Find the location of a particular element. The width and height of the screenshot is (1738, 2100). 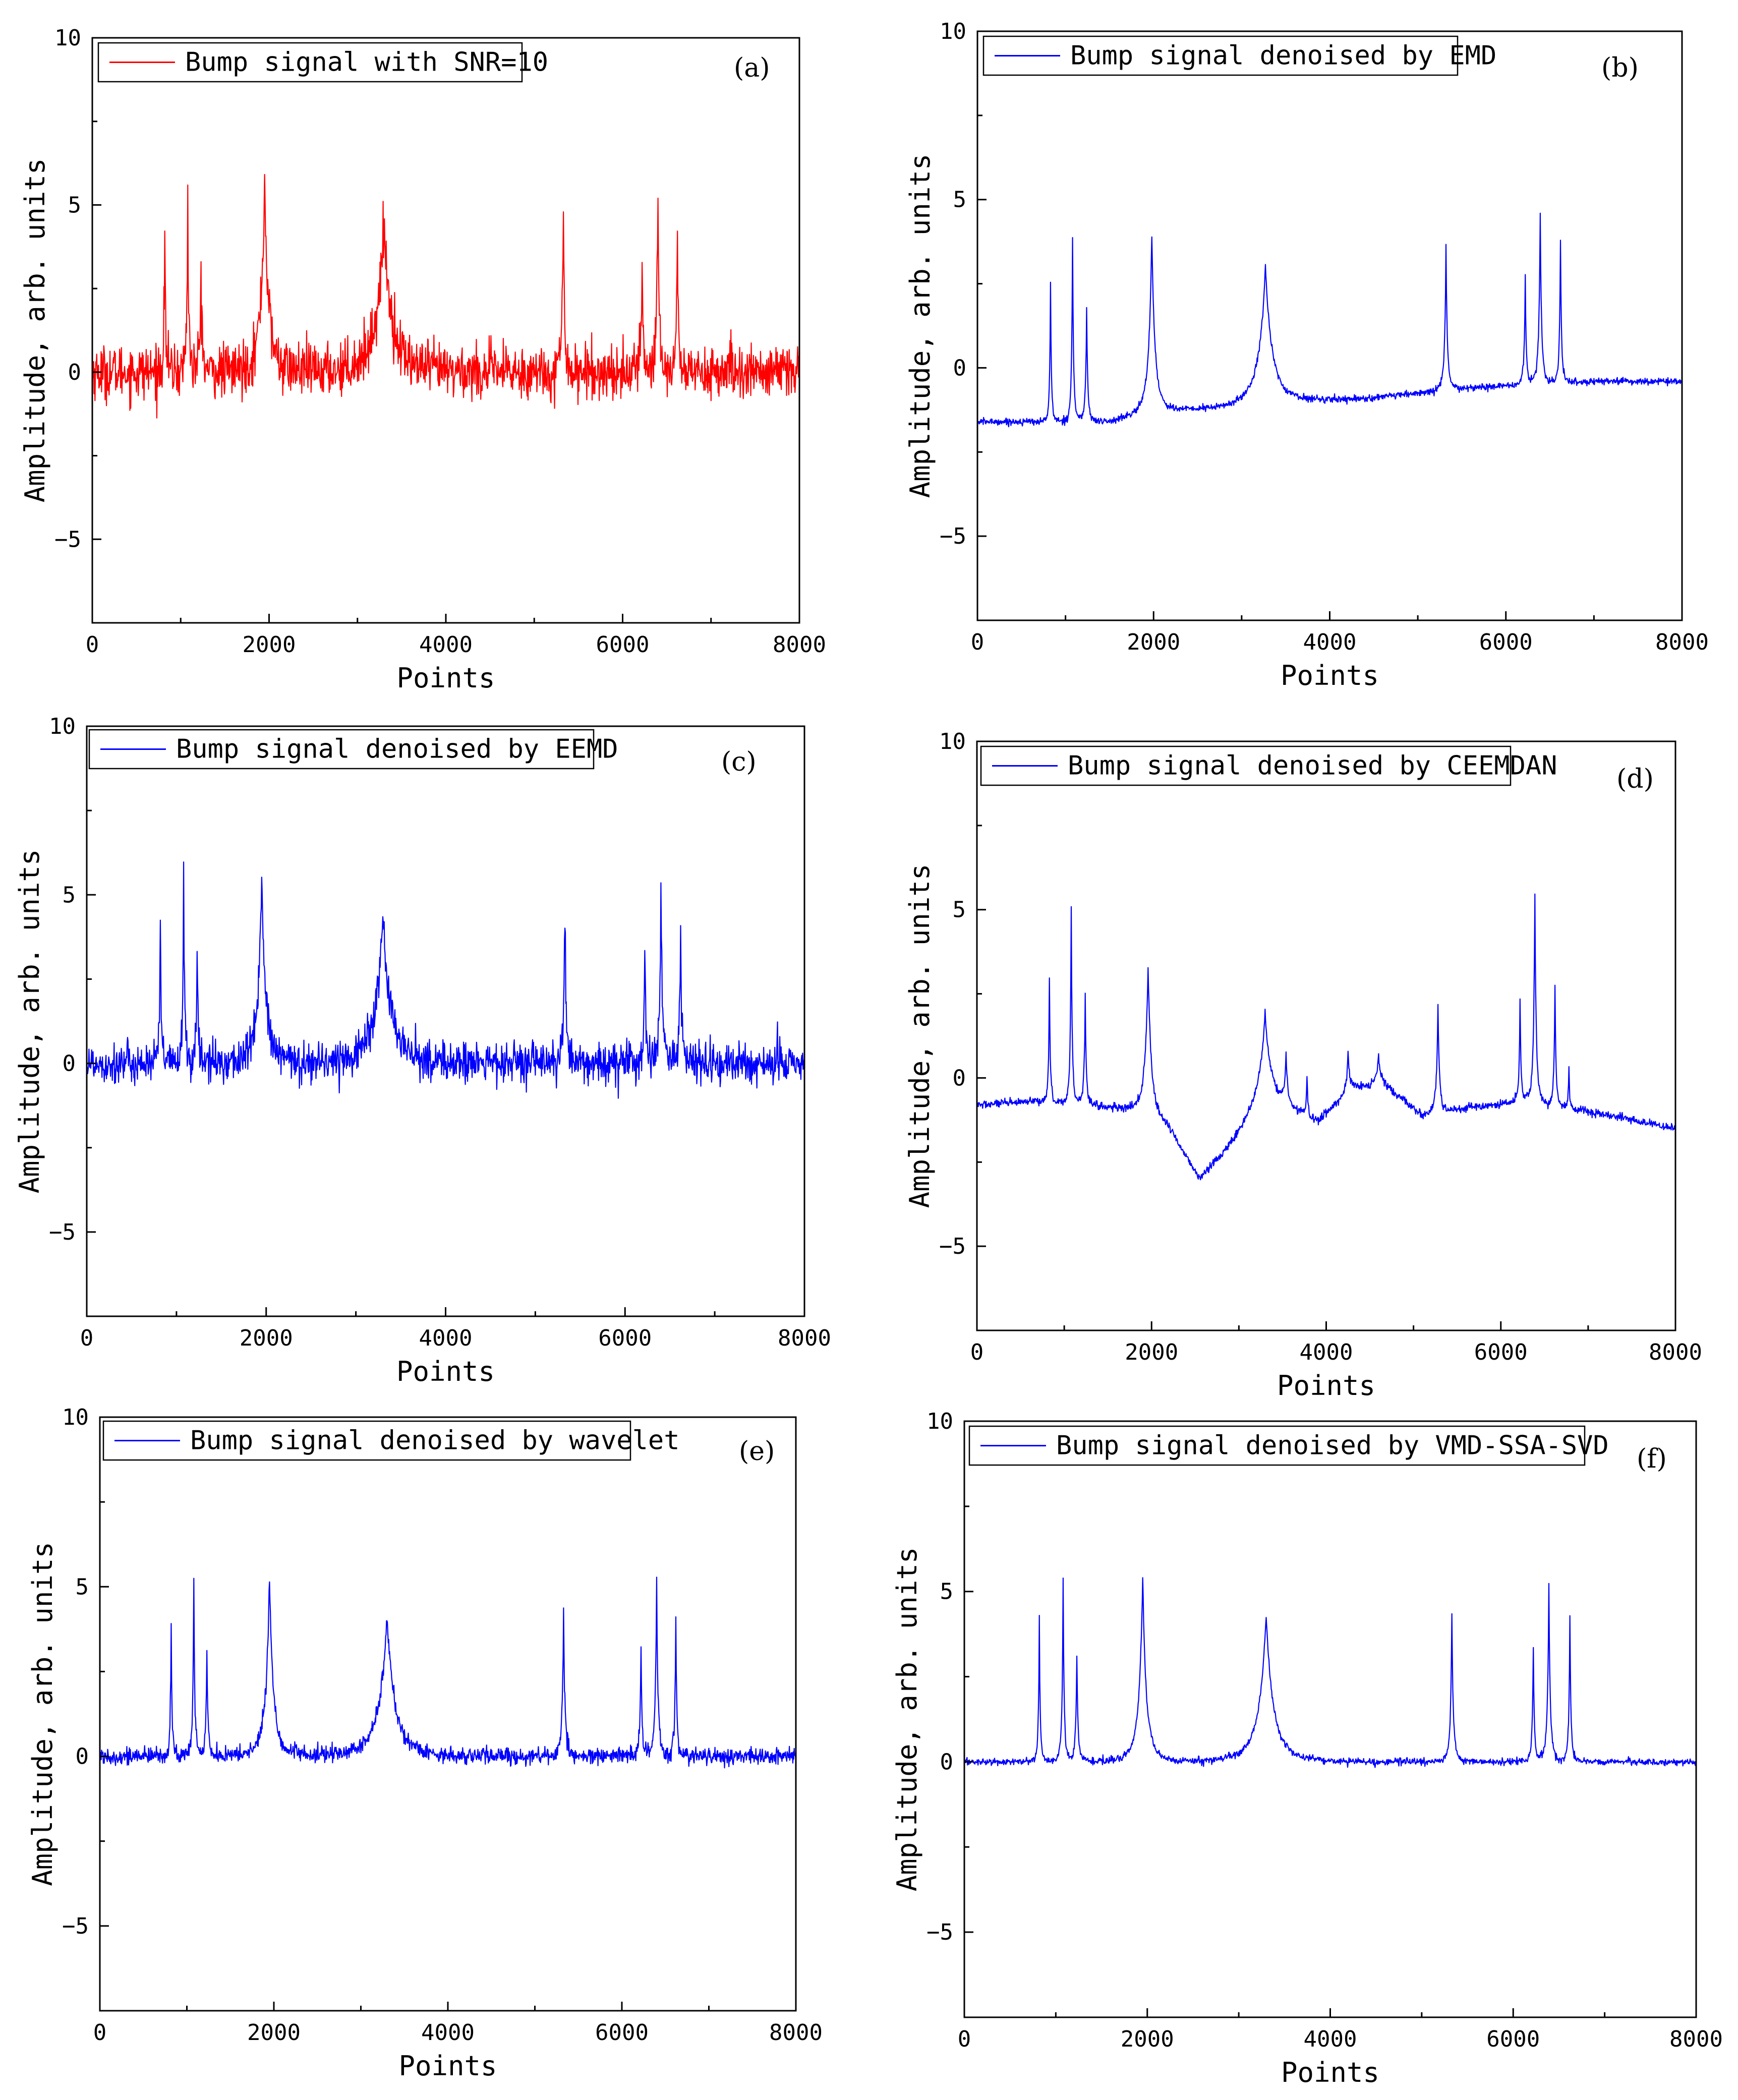

panel-label: (e) is located at coordinates (757, 1451).